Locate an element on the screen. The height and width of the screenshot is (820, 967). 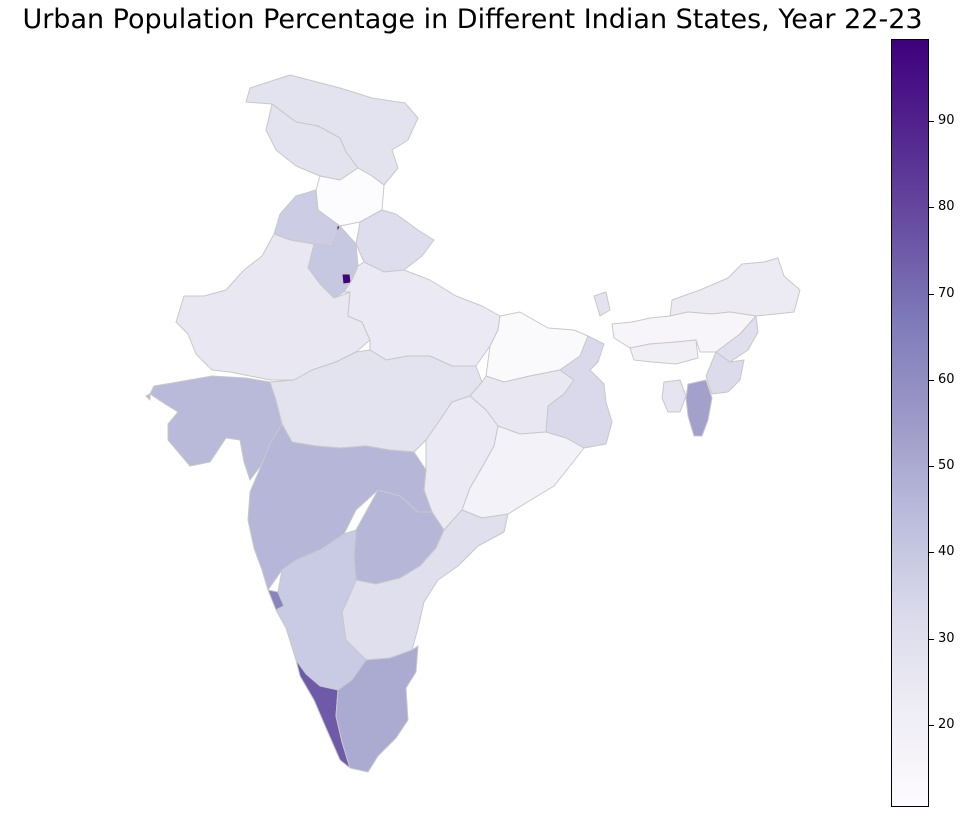
region-odisha is located at coordinates (523, 472).